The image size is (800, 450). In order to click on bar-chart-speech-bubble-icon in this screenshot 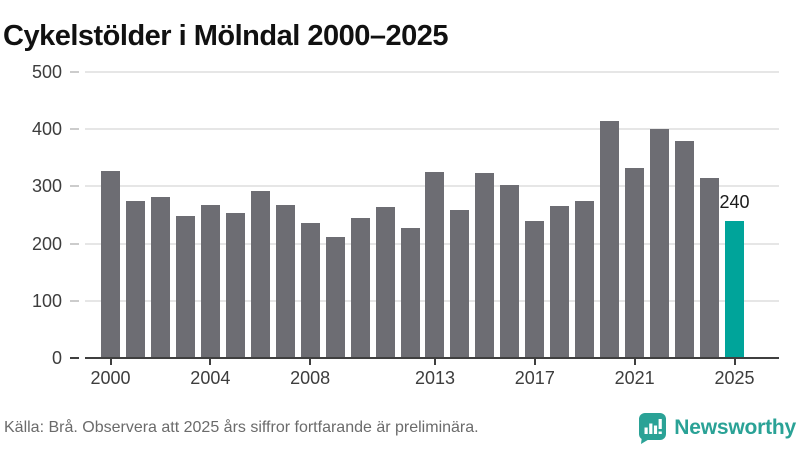, I will do `click(653, 428)`.